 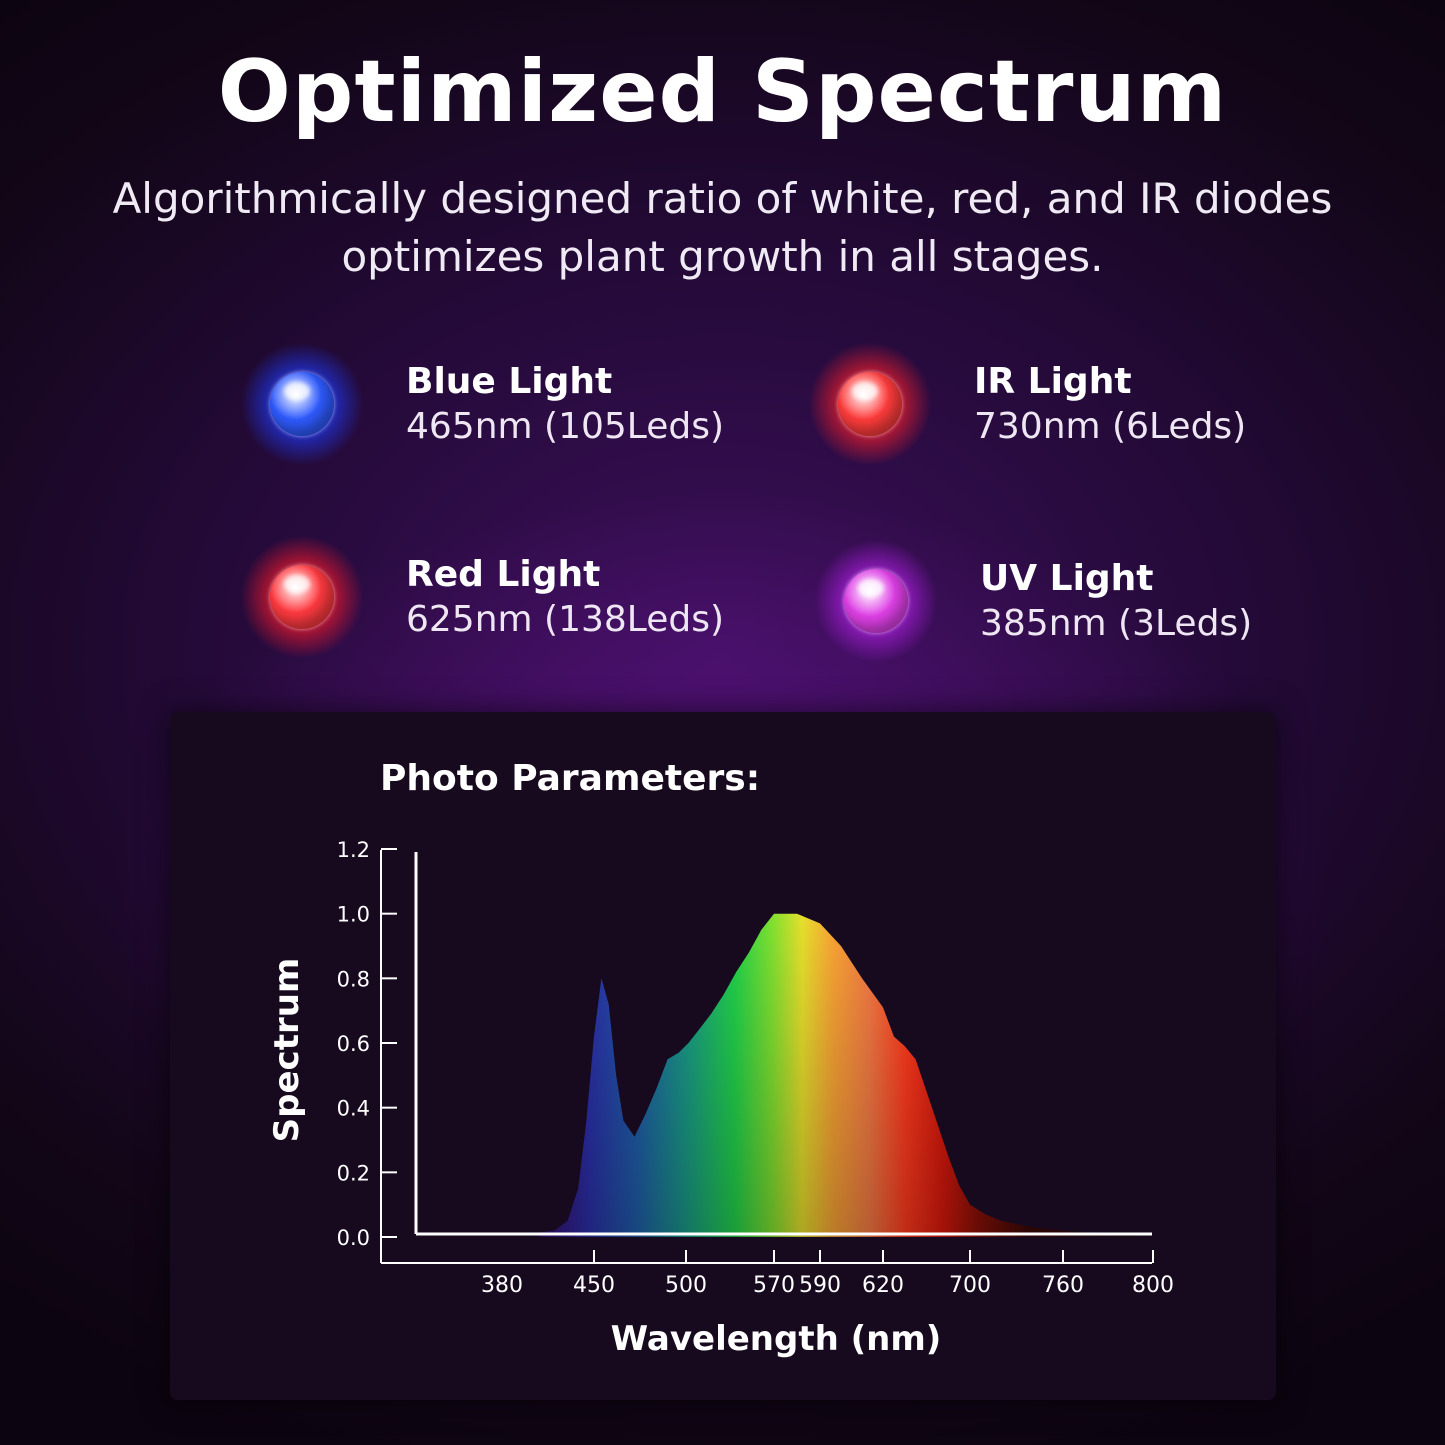 What do you see at coordinates (722, 256) in the screenshot?
I see `subtitle-line-2: optimizes plant growth in all stages.` at bounding box center [722, 256].